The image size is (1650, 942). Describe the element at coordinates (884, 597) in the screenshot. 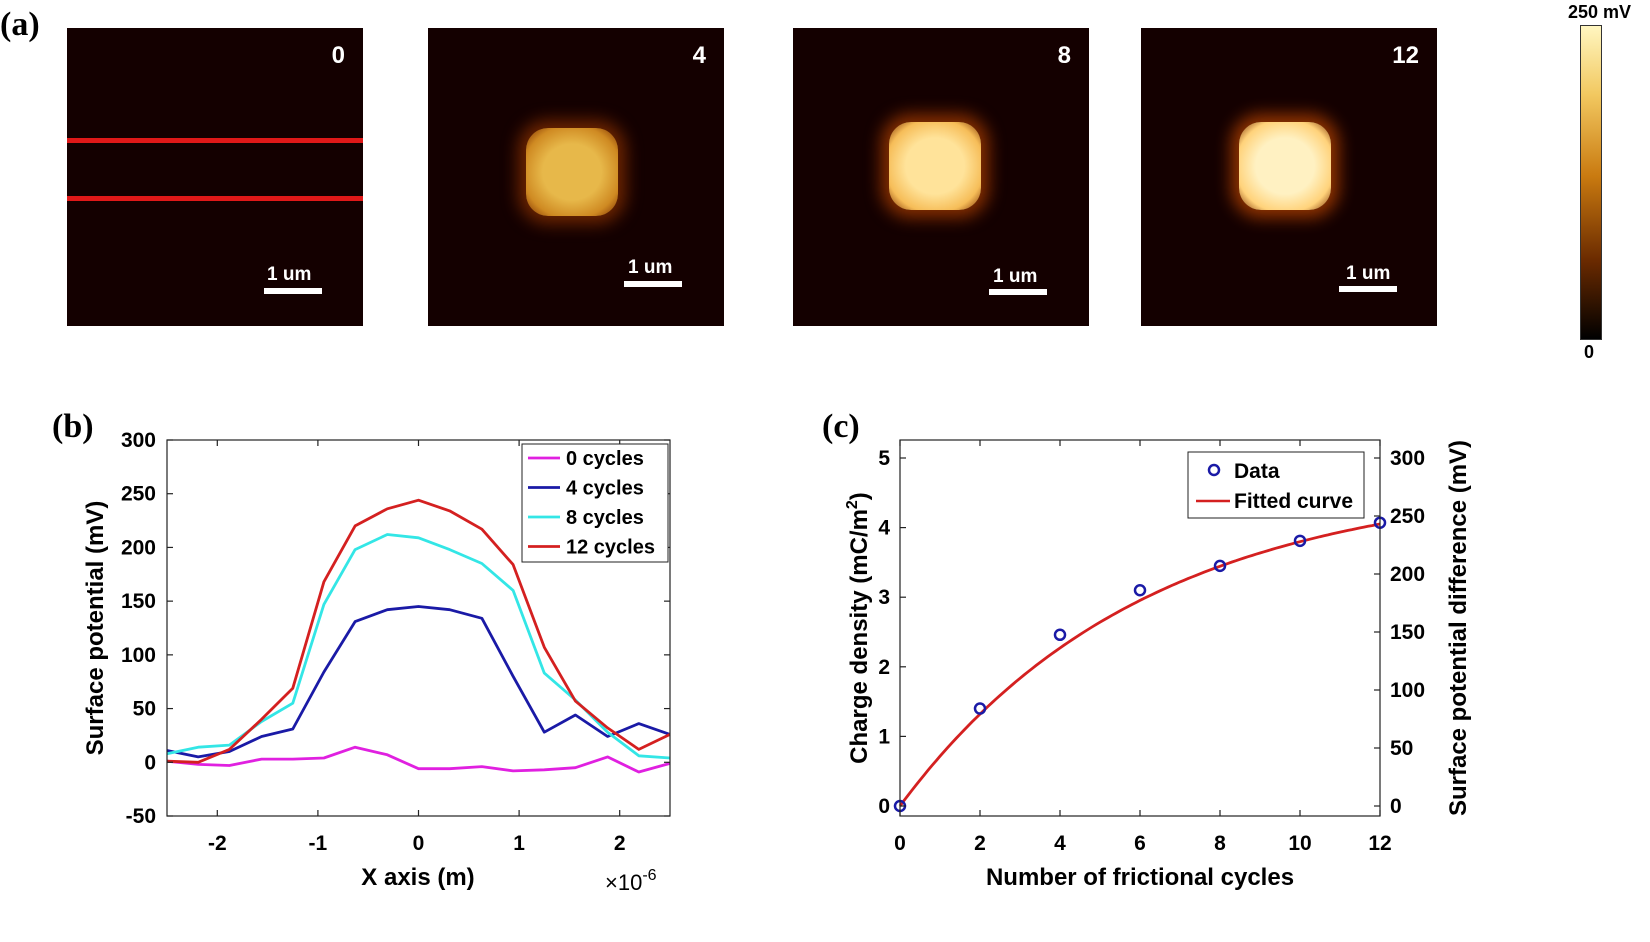

I see `y-tick-label: 3` at that location.